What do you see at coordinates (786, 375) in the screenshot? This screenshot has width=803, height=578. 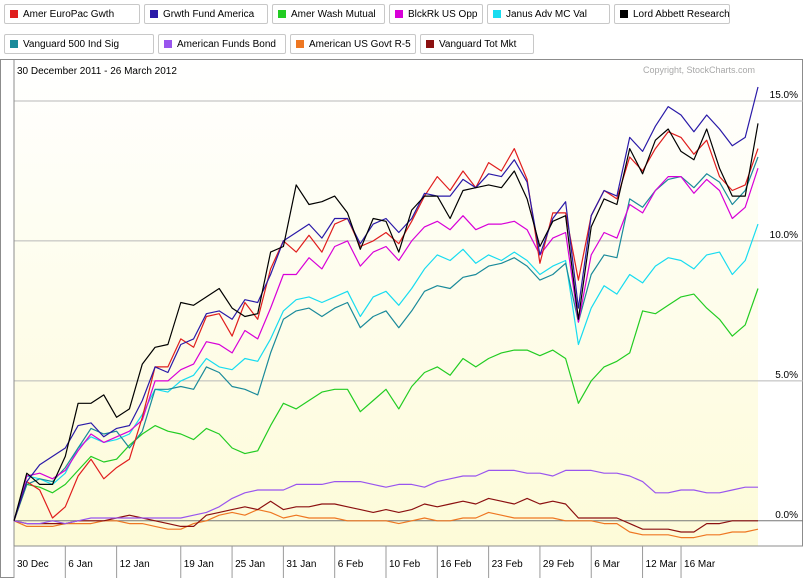 I see `y-tick-label: 5.0%` at bounding box center [786, 375].